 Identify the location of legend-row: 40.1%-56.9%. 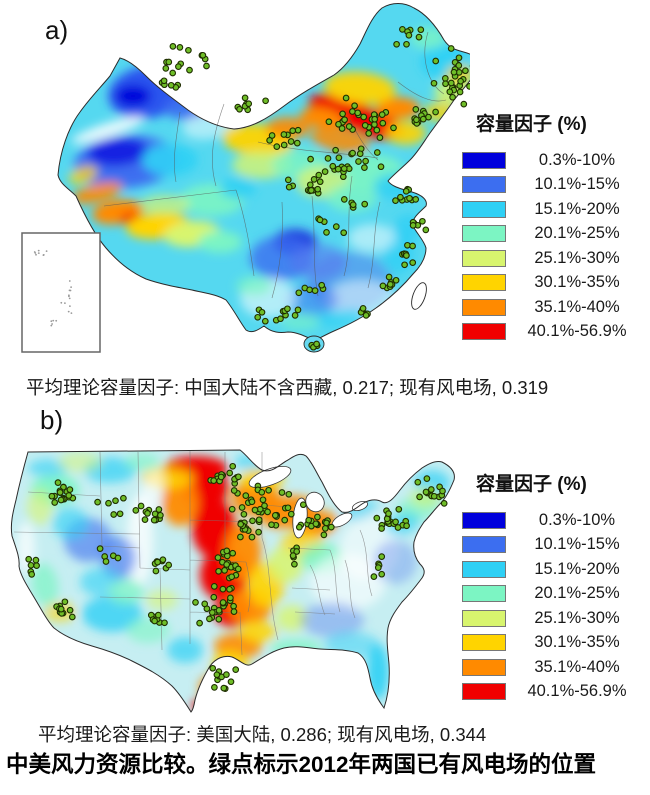
(555, 332).